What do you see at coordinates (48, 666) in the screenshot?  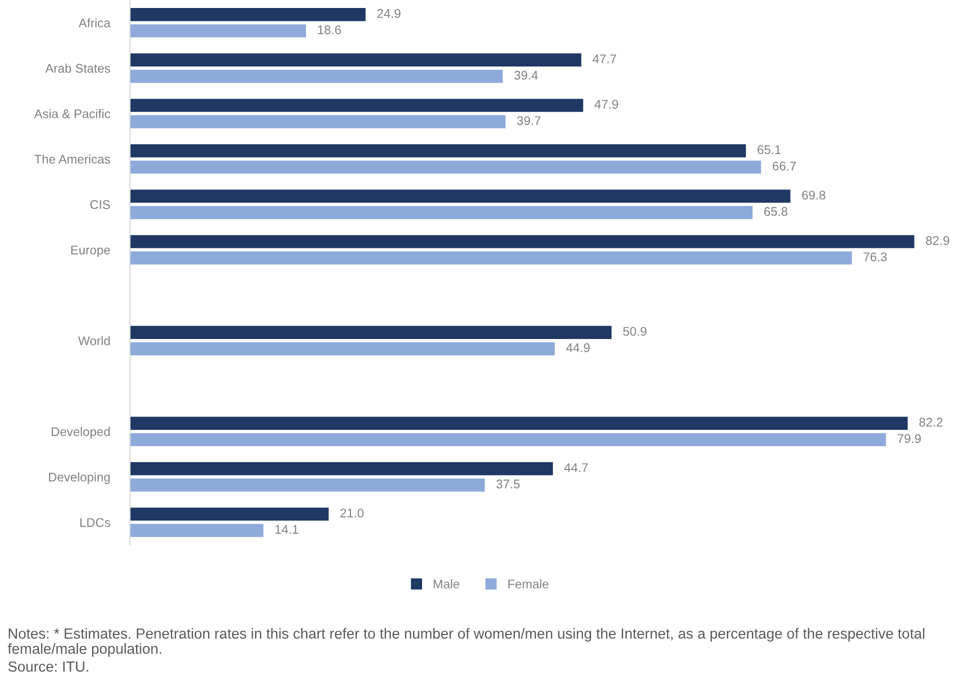 I see `source-note: Source: ITU.` at bounding box center [48, 666].